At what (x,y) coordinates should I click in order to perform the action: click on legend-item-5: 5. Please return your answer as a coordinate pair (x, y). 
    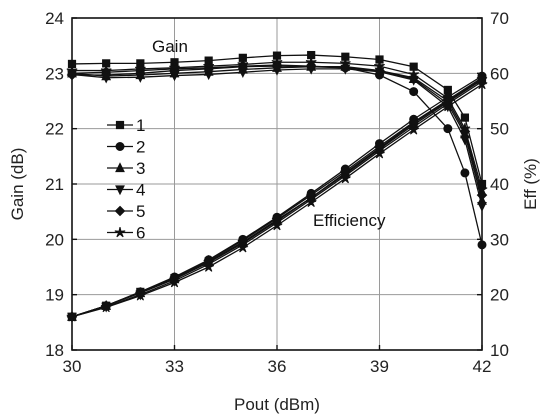
    Looking at the image, I should click on (126, 211).